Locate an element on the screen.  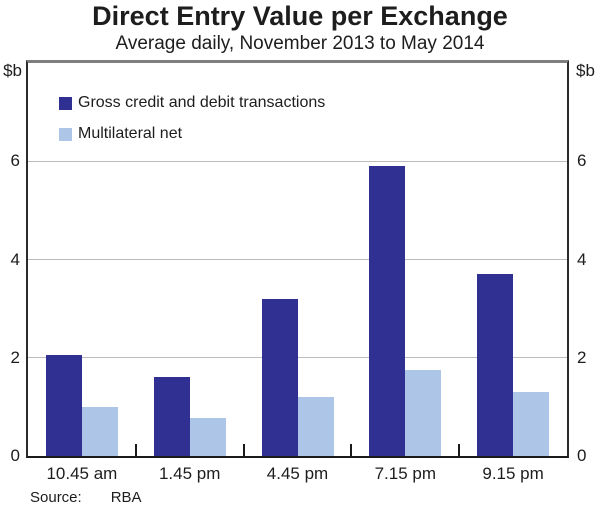
x-tick-label-2: 1.45 pm is located at coordinates (189, 473).